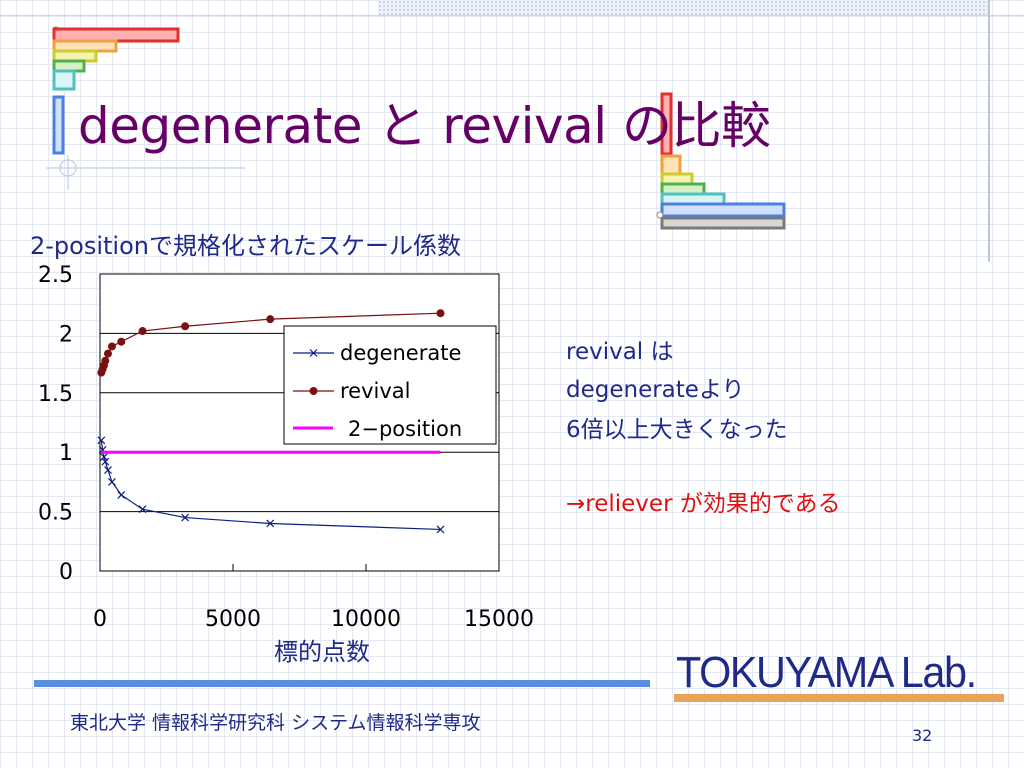  I want to click on legend-label-degenerate: degenerate, so click(400, 353).